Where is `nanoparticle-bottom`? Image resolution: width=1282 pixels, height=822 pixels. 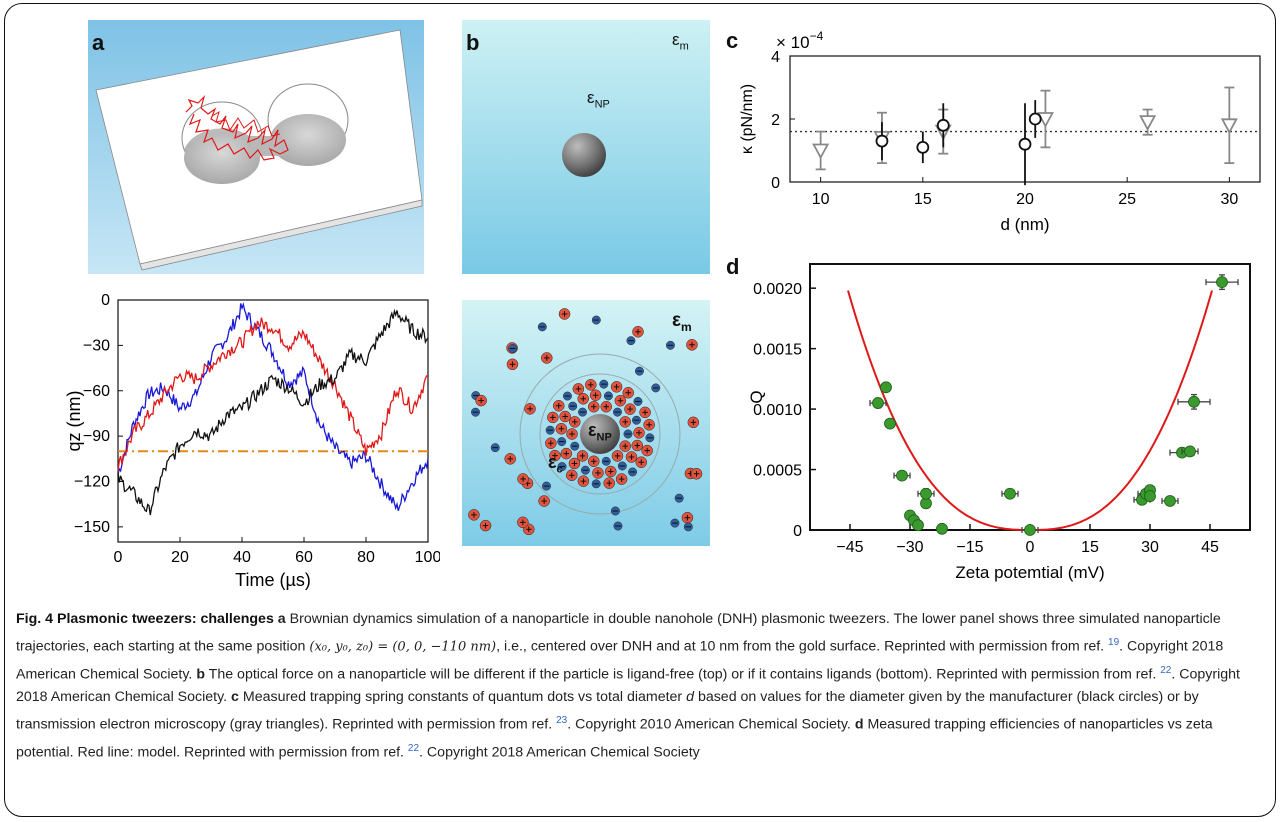
nanoparticle-bottom is located at coordinates (600, 434).